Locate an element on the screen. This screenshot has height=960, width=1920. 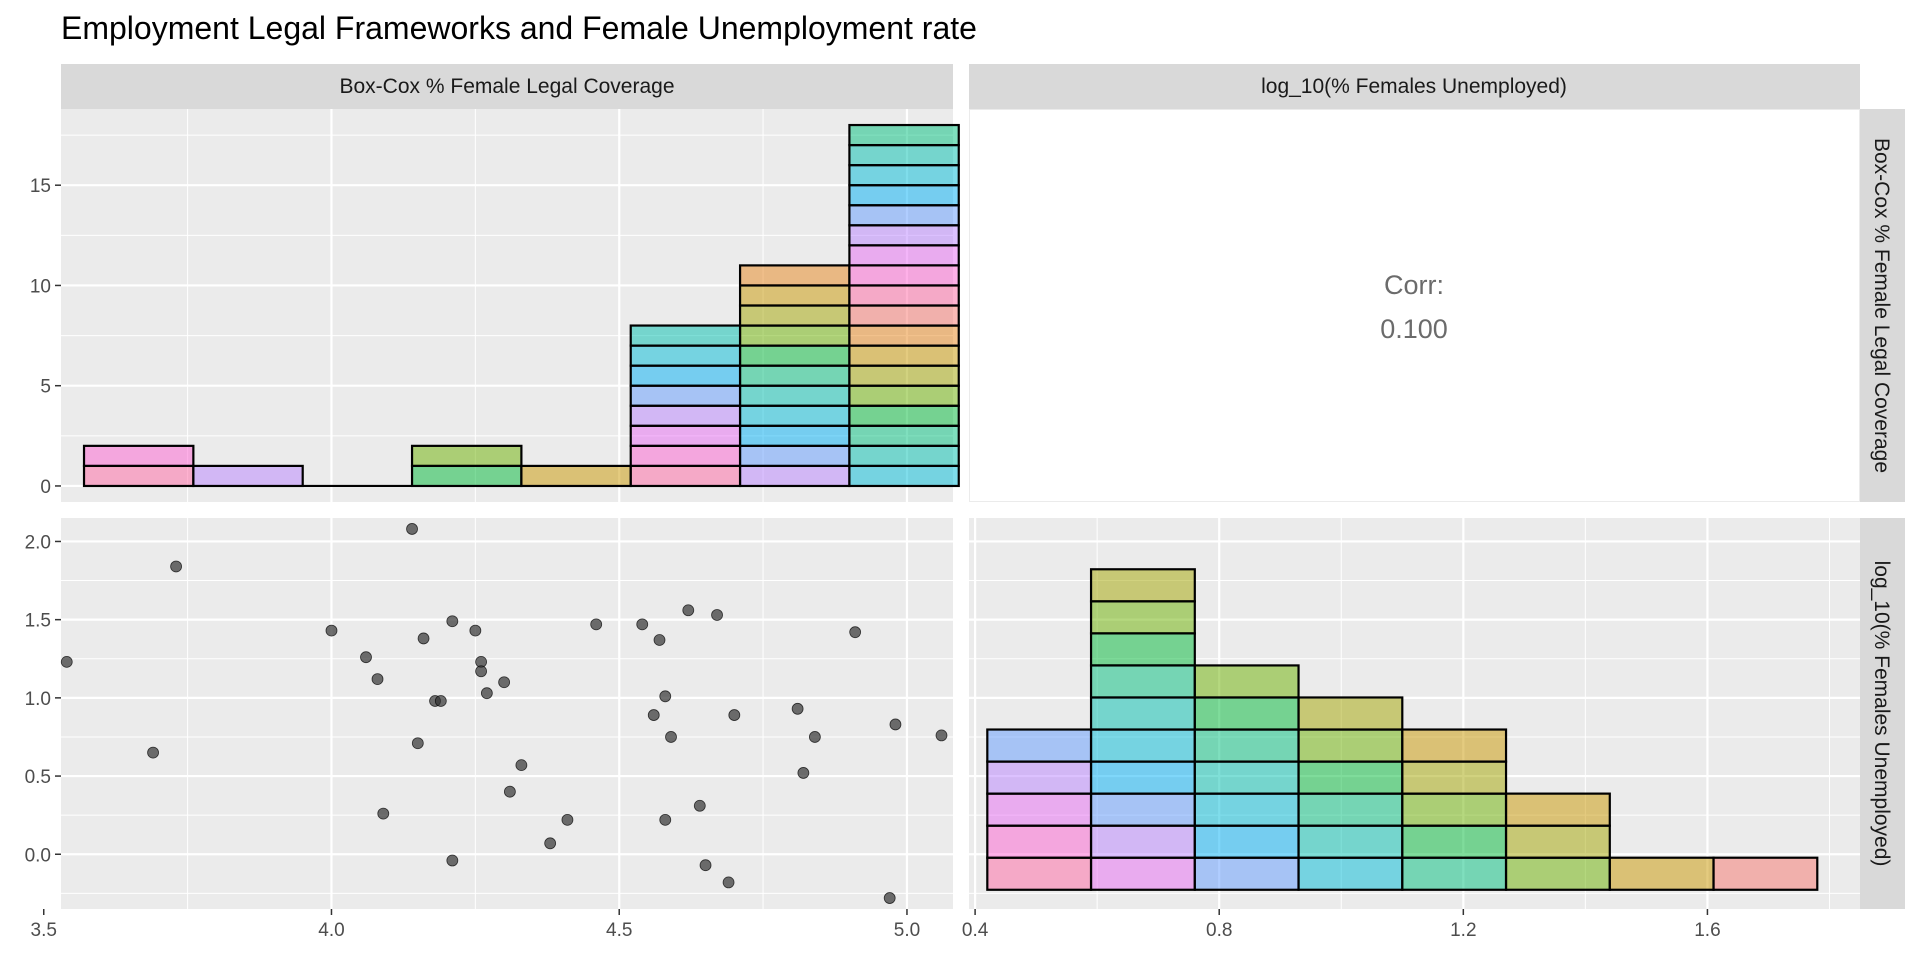
strip-right-top is located at coordinates (1882, 305).